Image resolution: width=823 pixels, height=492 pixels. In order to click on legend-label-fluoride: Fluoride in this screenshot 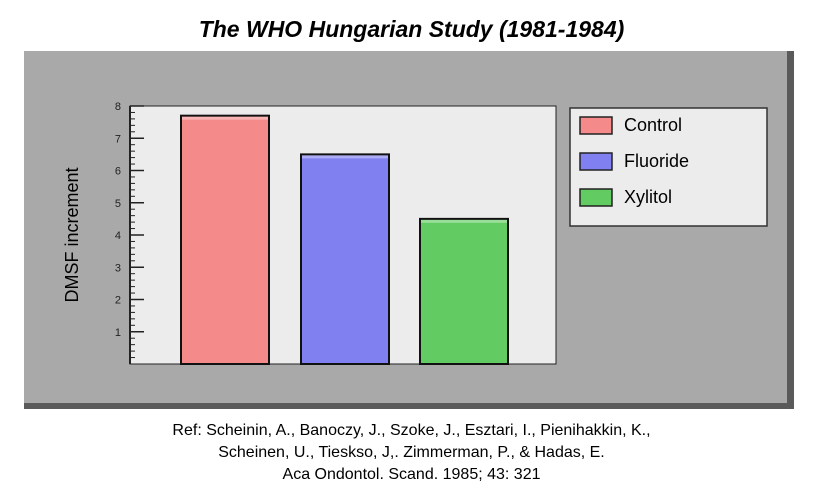, I will do `click(656, 161)`.